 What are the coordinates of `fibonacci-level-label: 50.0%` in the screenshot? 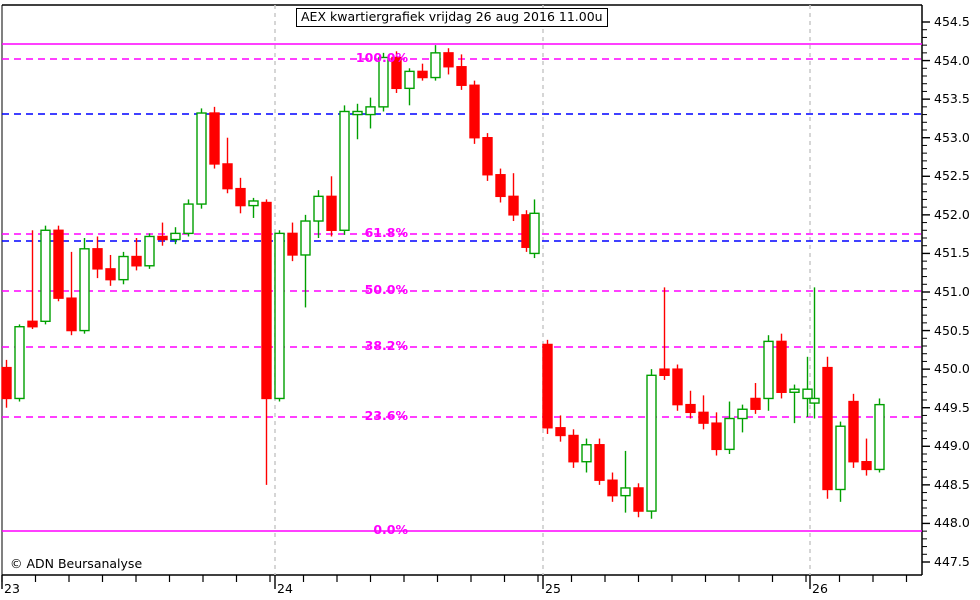 It's located at (386, 289).